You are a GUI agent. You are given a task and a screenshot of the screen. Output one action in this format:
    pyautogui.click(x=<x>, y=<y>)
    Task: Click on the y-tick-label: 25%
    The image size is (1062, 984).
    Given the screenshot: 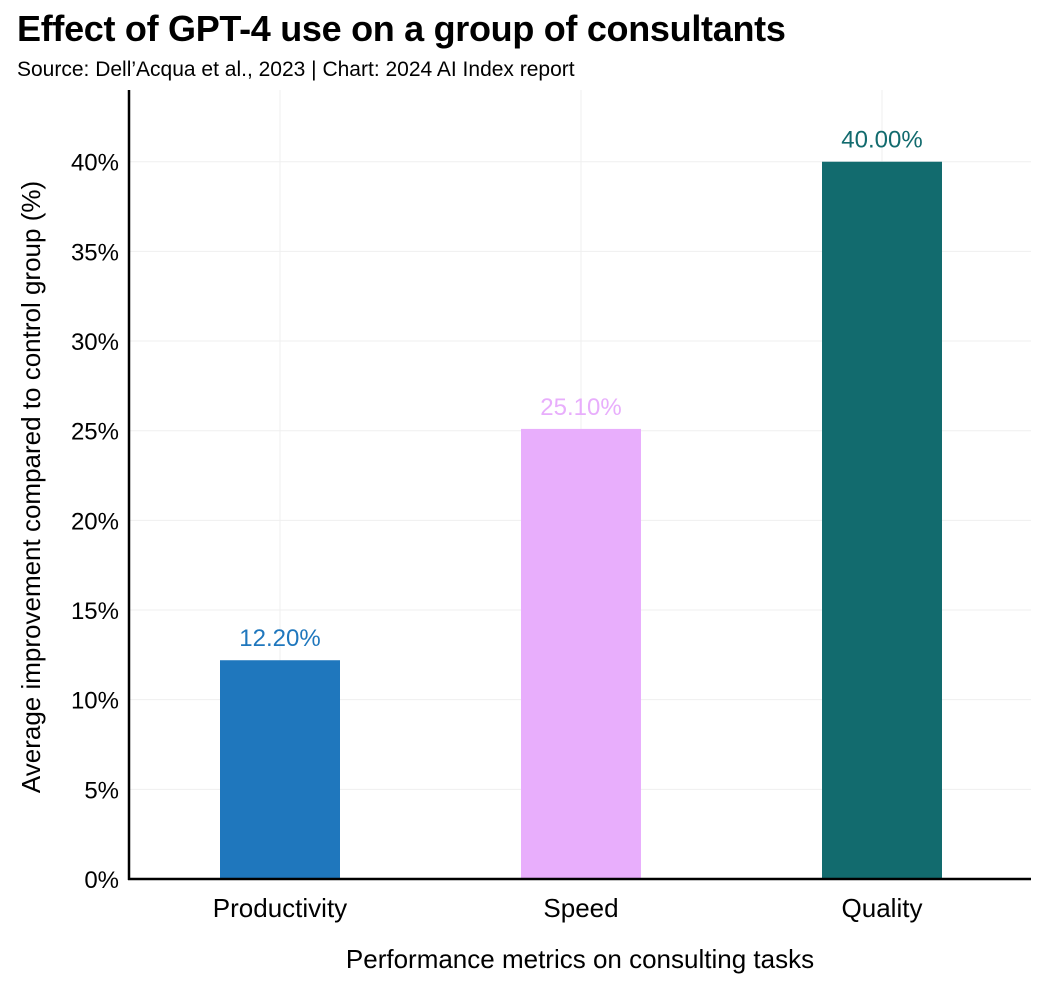 What is the action you would take?
    pyautogui.click(x=95, y=432)
    